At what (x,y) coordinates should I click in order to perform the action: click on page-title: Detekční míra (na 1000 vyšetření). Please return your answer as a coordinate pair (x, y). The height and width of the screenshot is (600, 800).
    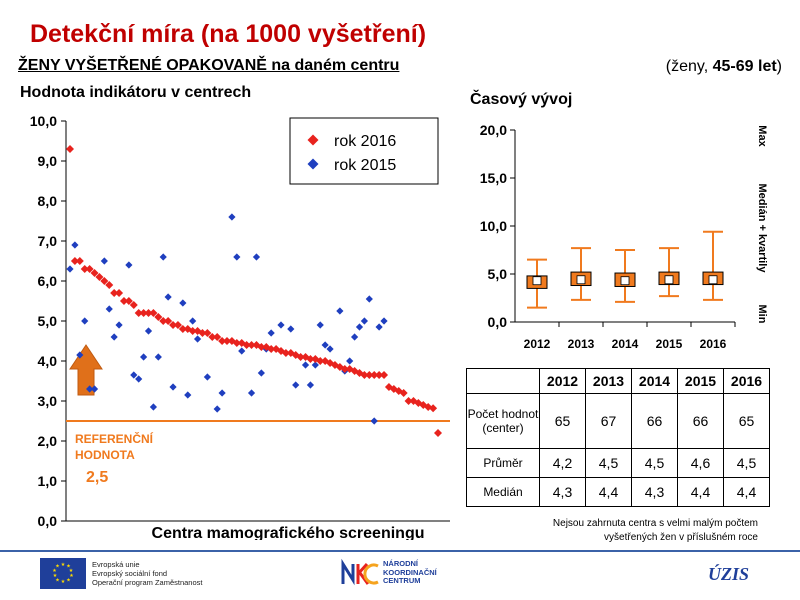
    Looking at the image, I should click on (228, 34).